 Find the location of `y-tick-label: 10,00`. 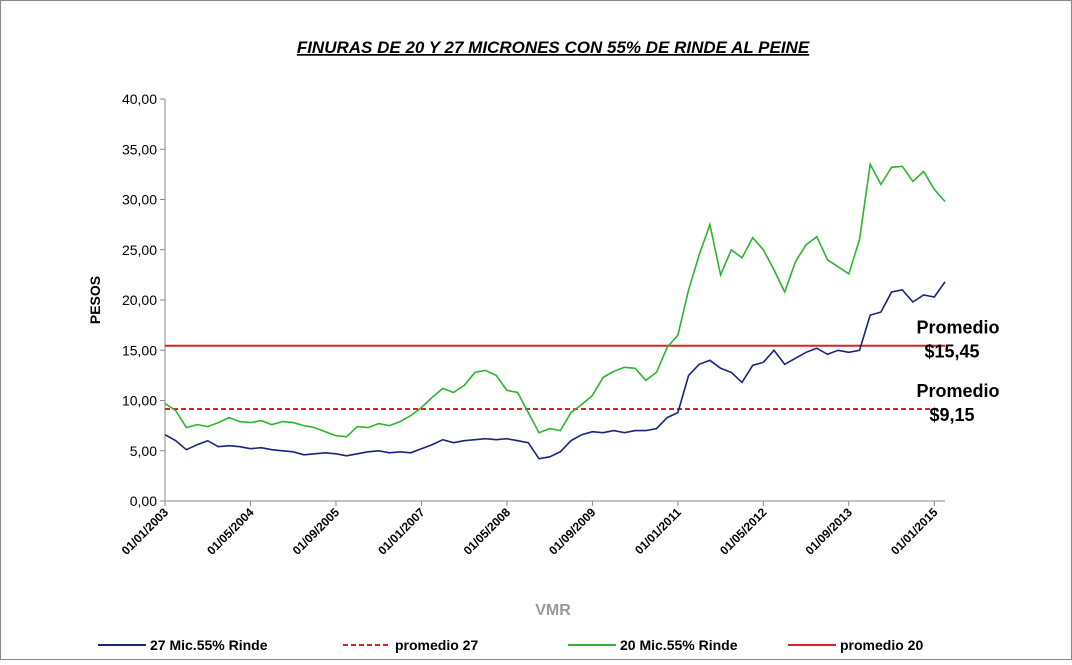

y-tick-label: 10,00 is located at coordinates (139, 401).